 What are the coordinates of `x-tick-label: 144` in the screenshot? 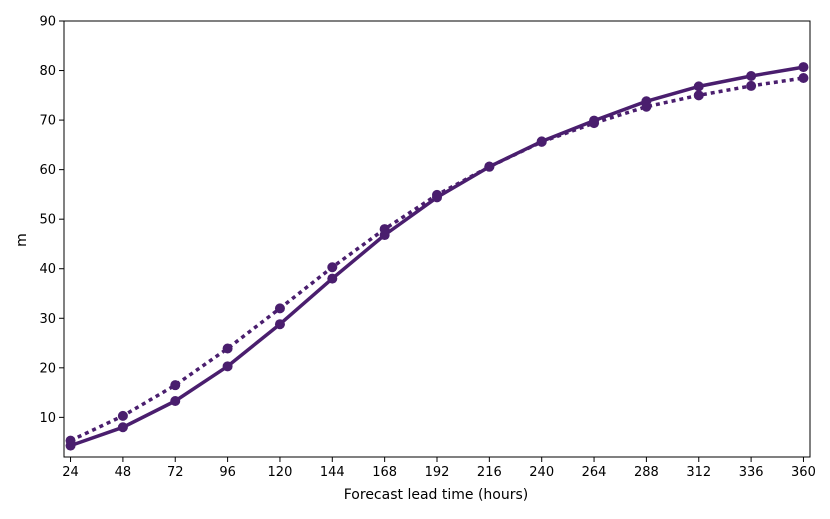 It's located at (332, 472).